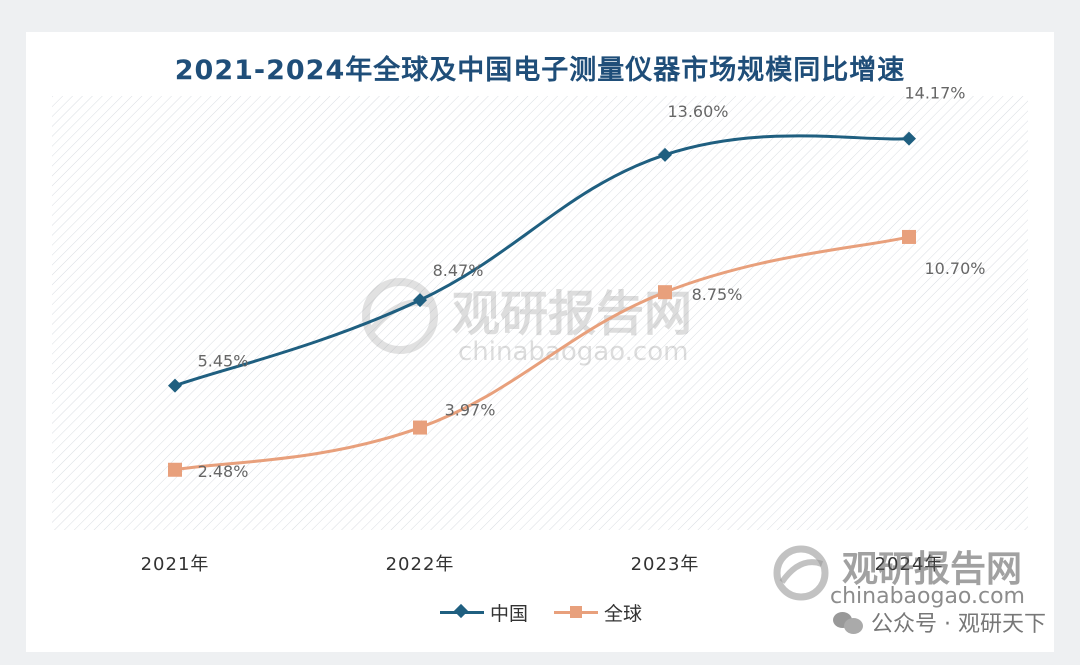  I want to click on wechat-icon, so click(848, 622).